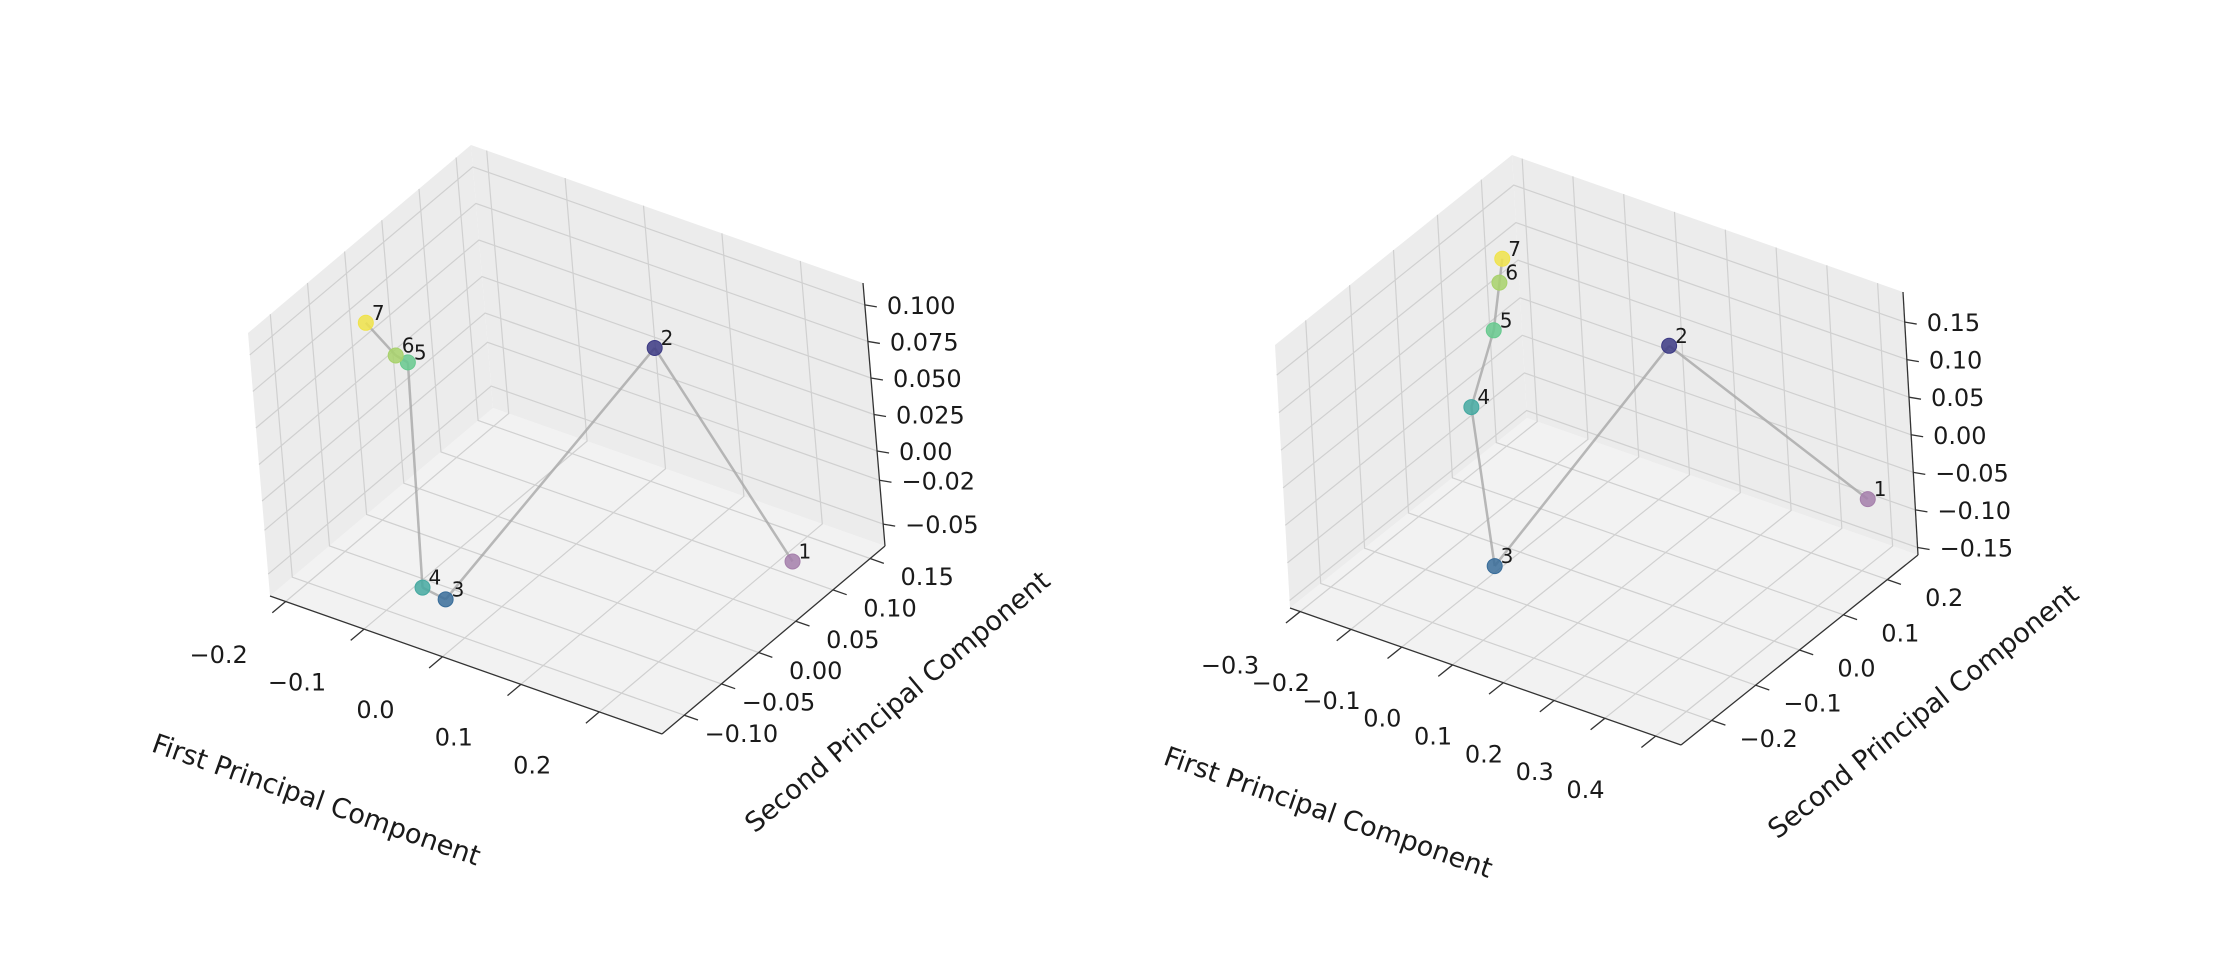 Image resolution: width=2231 pixels, height=960 pixels. Describe the element at coordinates (1837, 666) in the screenshot. I see `y-ticks: −0.2 −0.1 0.00.10.2` at that location.